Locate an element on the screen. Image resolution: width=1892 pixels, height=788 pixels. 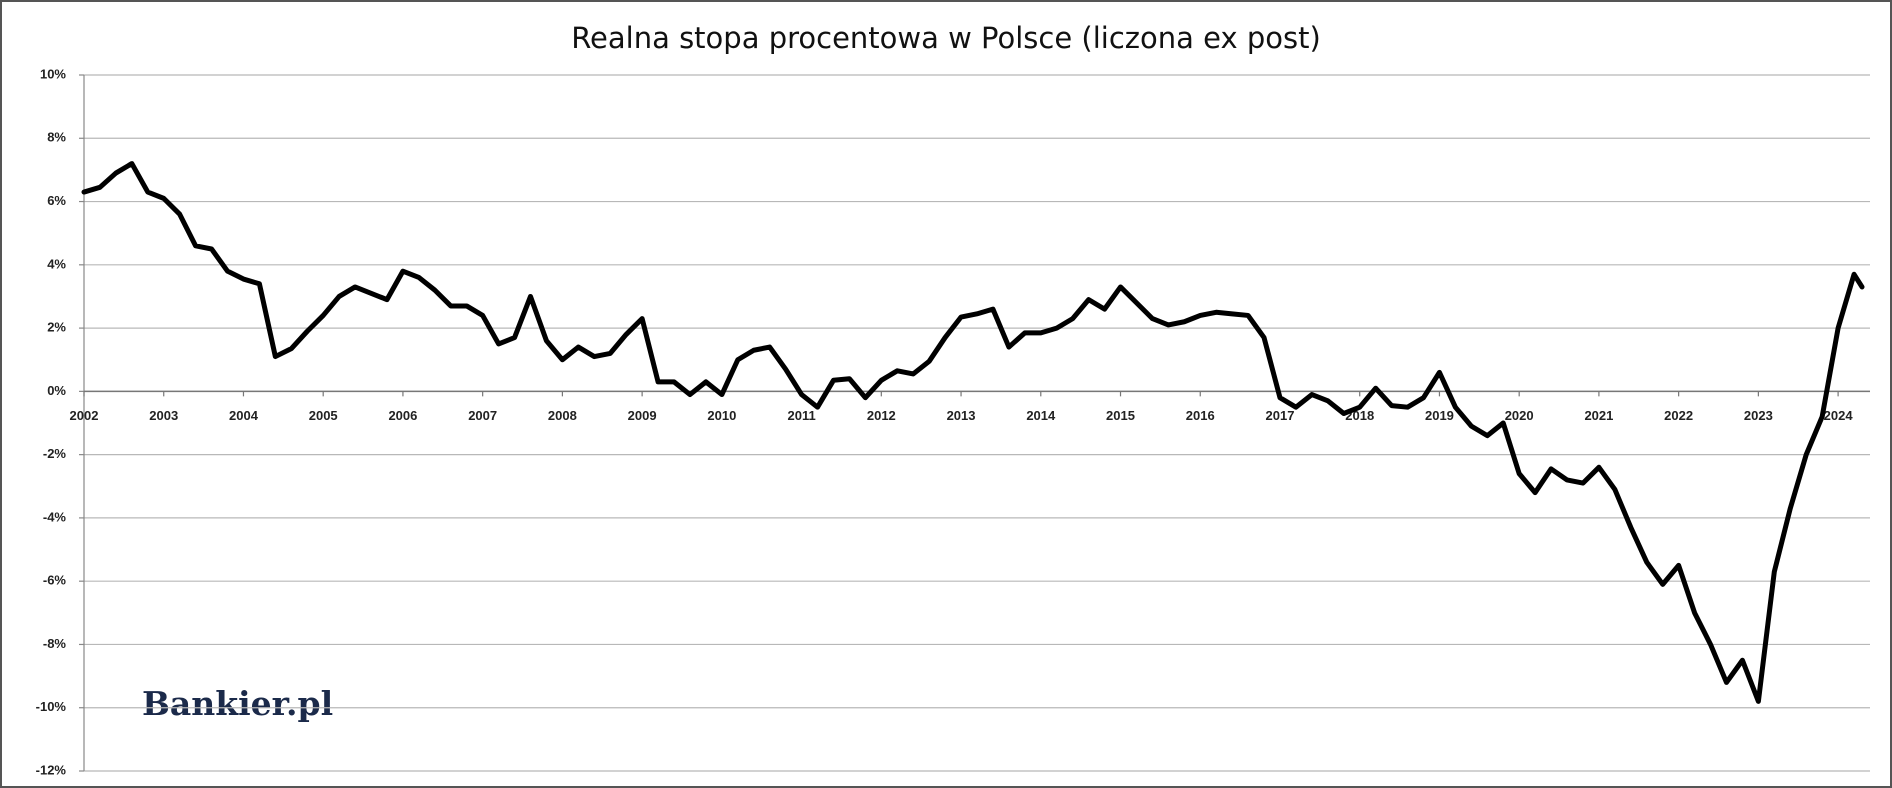
x-tick-label: 2011 is located at coordinates (801, 415).